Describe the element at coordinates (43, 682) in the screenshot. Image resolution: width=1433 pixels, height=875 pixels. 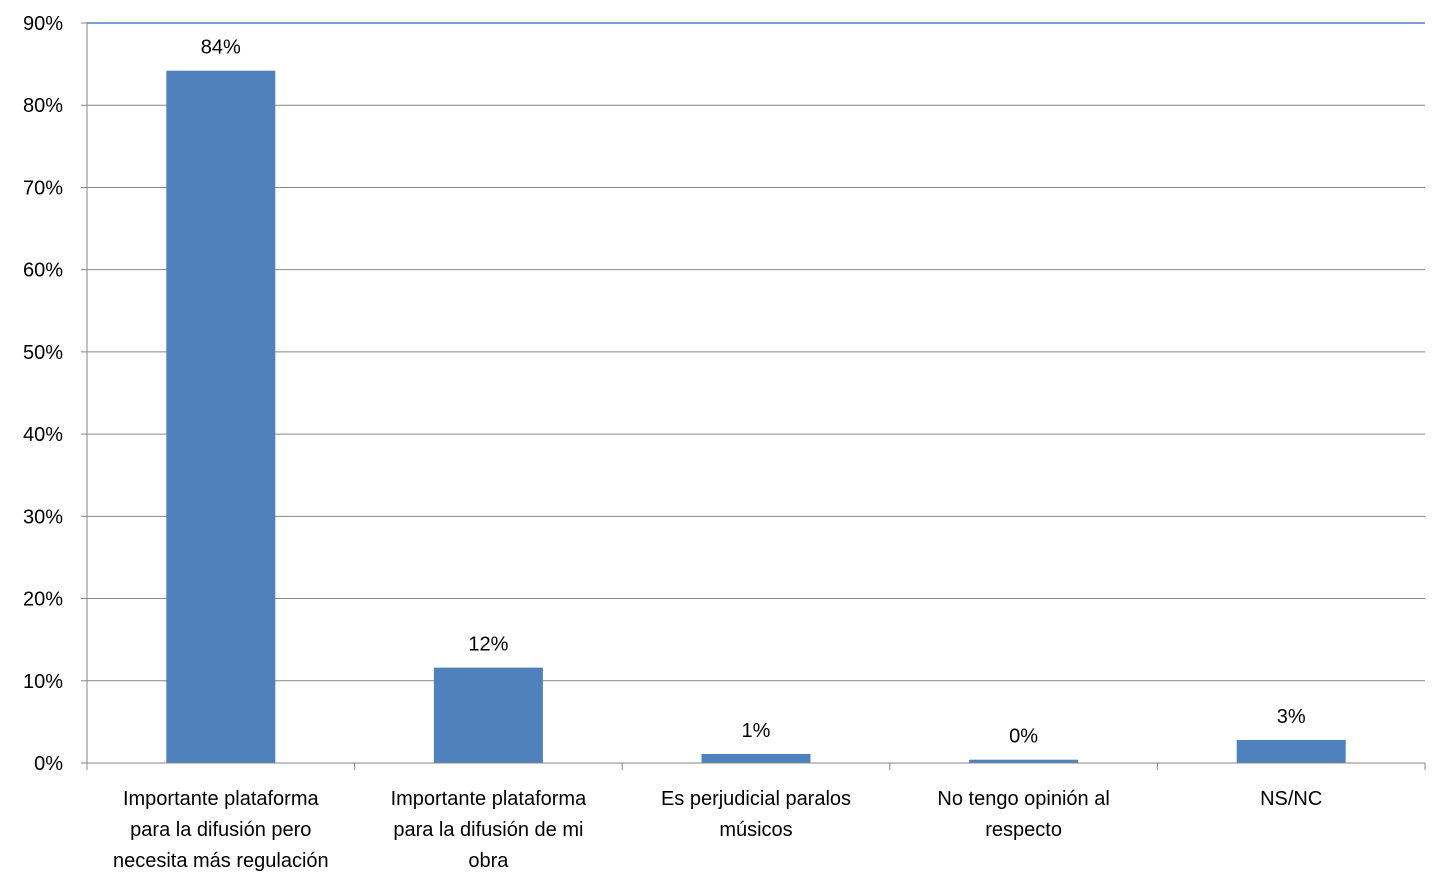
I see `y-tick-label: 10%` at that location.